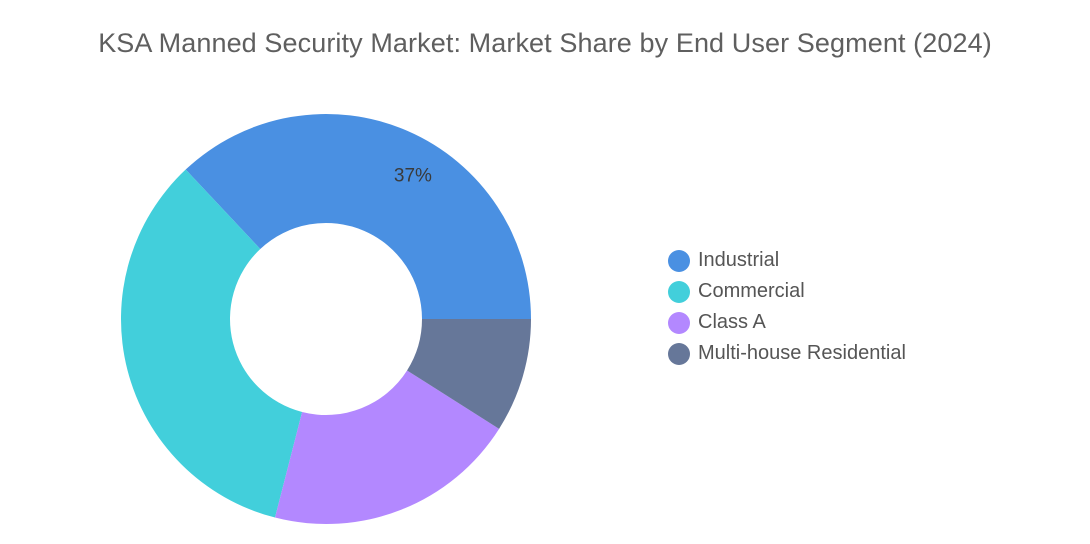 The width and height of the screenshot is (1090, 544). I want to click on slice-class-a, so click(387, 447).